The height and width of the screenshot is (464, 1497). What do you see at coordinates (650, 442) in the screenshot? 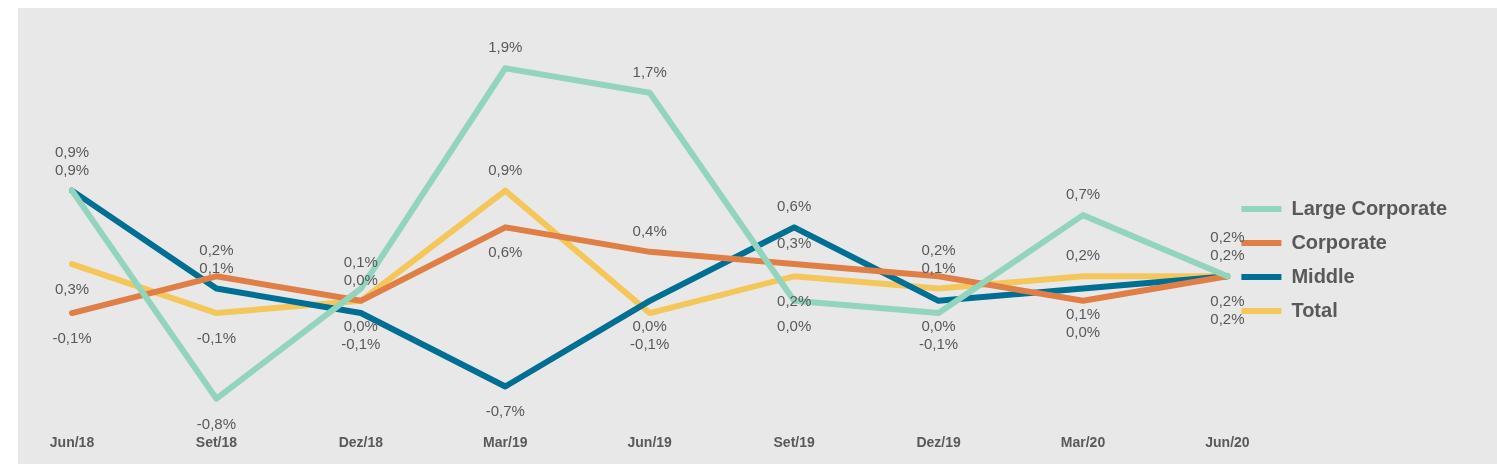
I see `x-tick-label: Jun/19` at bounding box center [650, 442].